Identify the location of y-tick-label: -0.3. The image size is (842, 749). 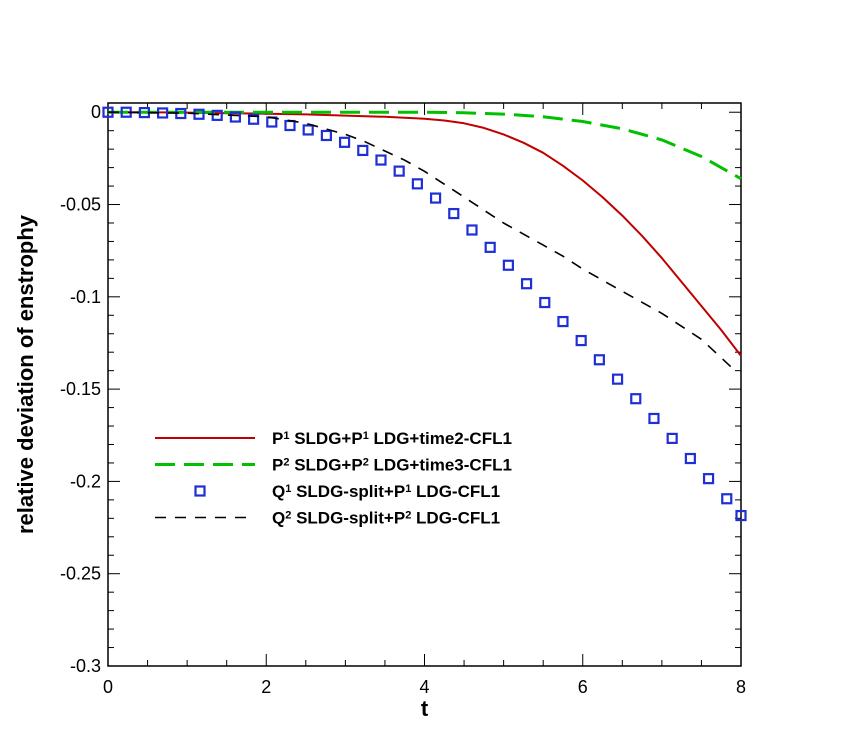
(85, 666).